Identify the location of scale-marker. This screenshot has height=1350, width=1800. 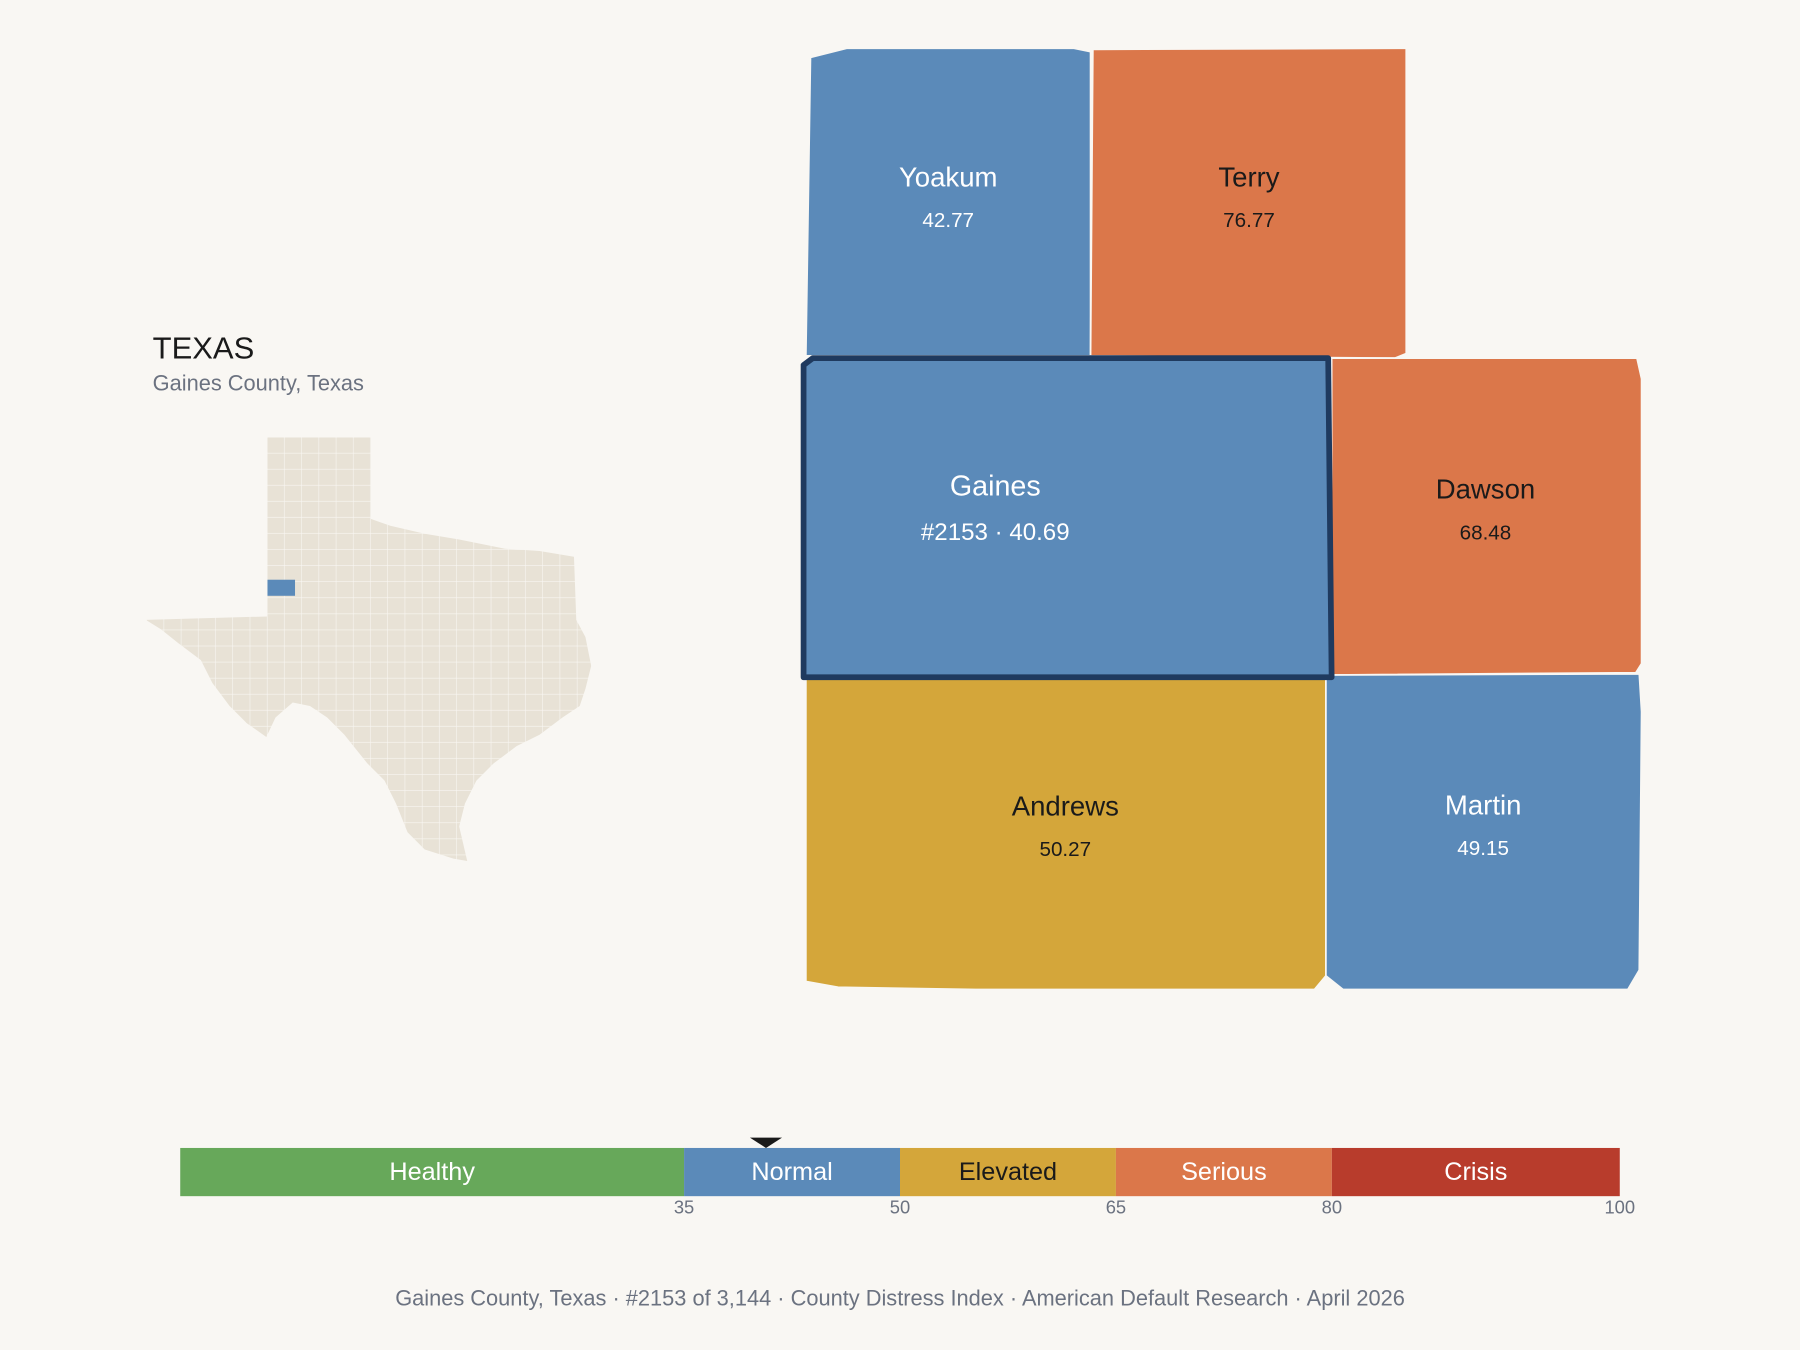
(766, 1142).